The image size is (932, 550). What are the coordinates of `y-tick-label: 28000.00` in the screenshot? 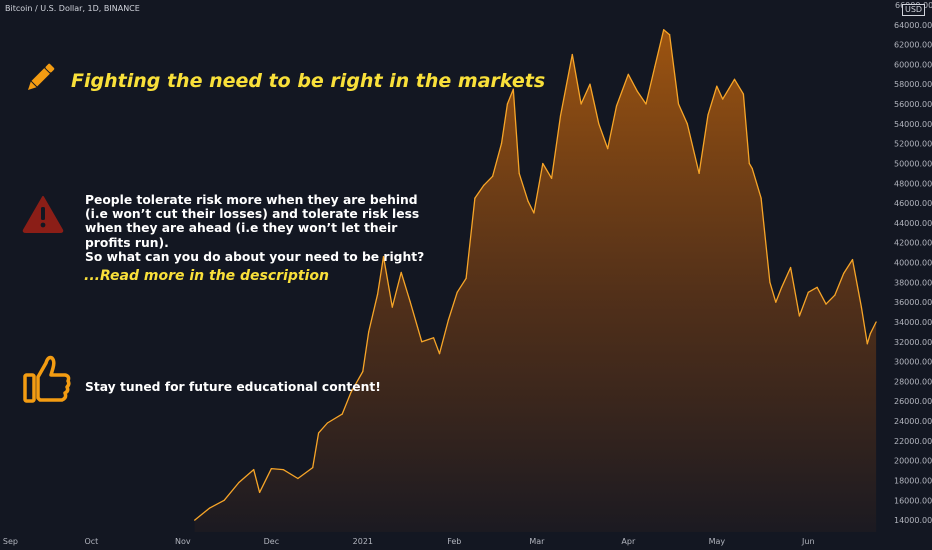 It's located at (913, 381).